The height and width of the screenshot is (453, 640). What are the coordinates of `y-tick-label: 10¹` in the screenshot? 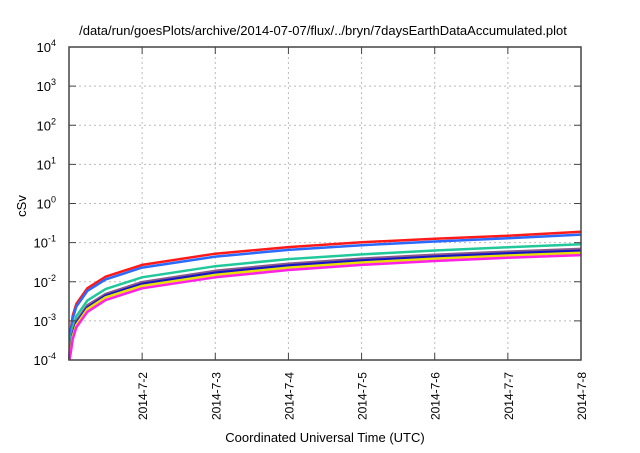 It's located at (46, 163).